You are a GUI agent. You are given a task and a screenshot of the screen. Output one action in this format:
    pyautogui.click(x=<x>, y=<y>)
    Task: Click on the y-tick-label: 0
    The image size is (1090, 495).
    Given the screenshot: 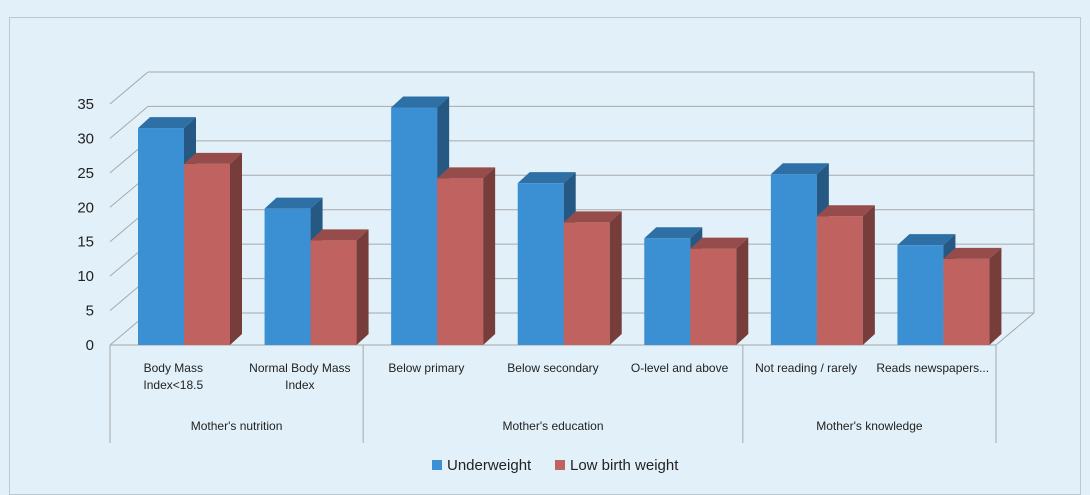 What is the action you would take?
    pyautogui.click(x=90, y=345)
    